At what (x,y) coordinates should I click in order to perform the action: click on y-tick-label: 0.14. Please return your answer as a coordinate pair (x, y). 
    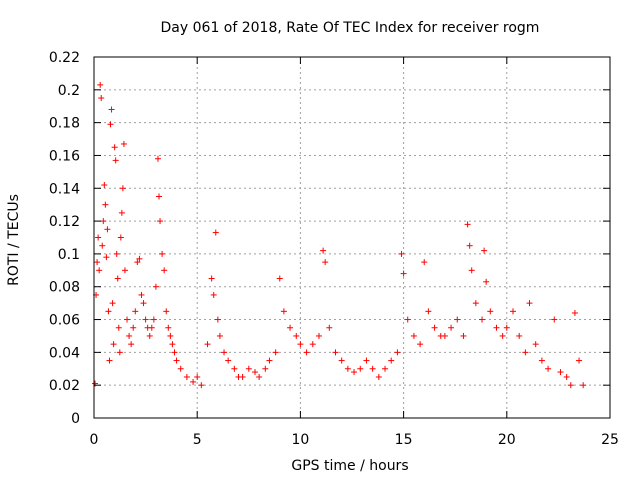
    Looking at the image, I should click on (64, 189).